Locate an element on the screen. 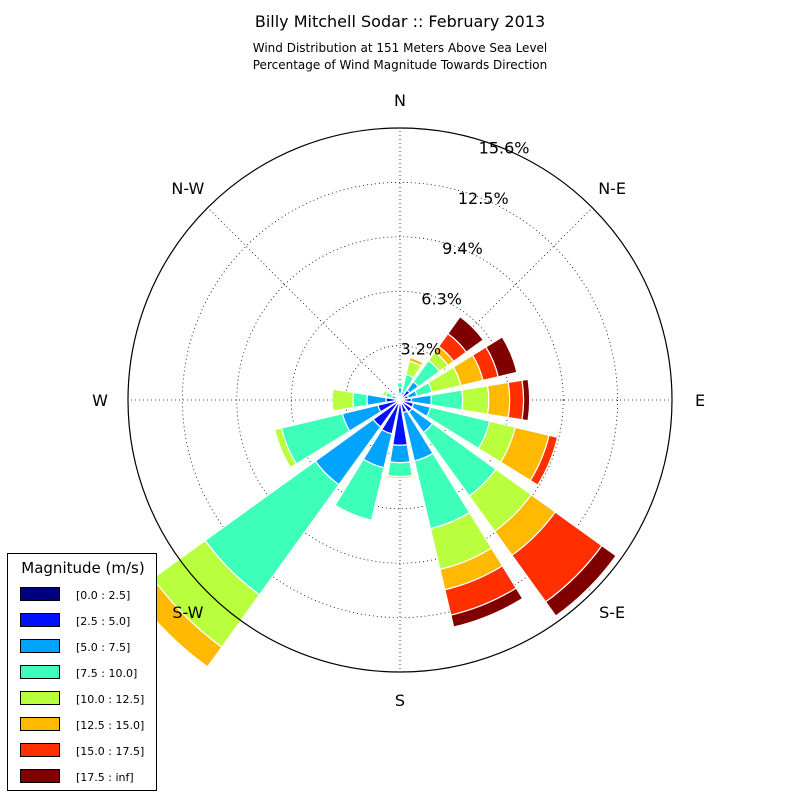 Image resolution: width=800 pixels, height=800 pixels. wedge-dir45-bin7 is located at coordinates (466, 334).